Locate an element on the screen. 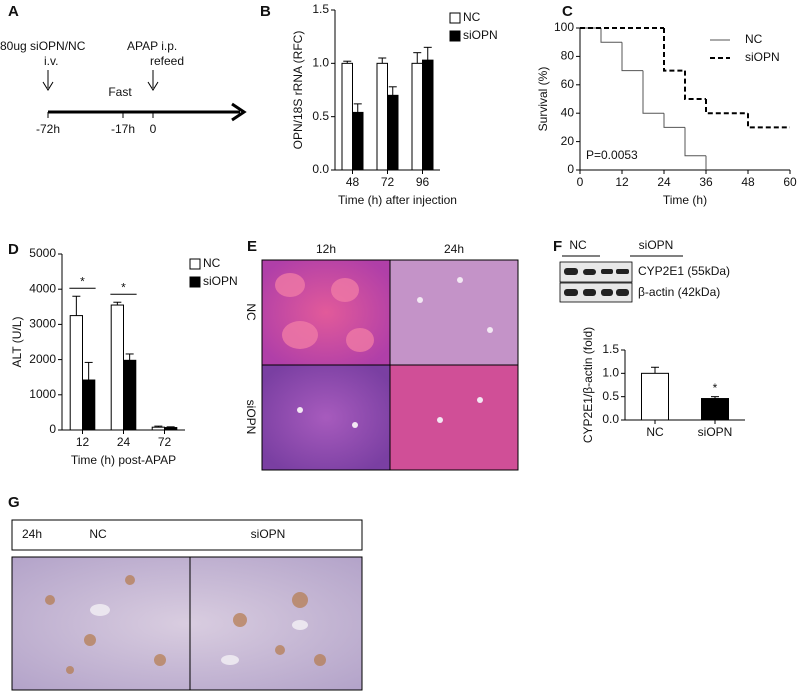  time-tick: -17h is located at coordinates (123, 129).